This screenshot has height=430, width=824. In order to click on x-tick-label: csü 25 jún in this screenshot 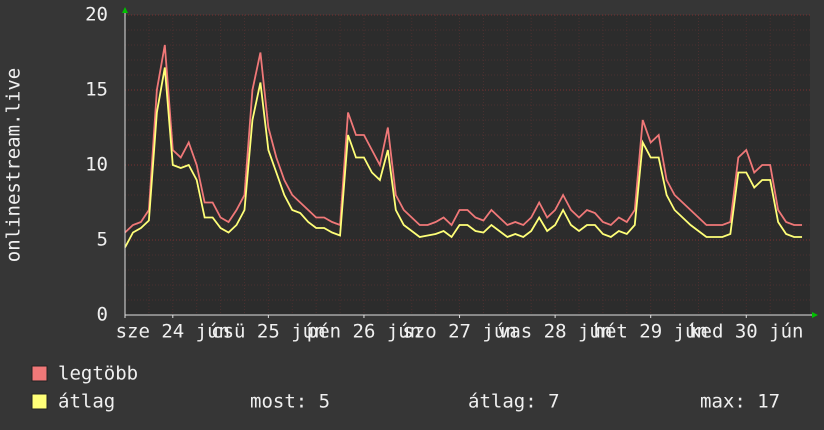, I will do `click(268, 332)`.